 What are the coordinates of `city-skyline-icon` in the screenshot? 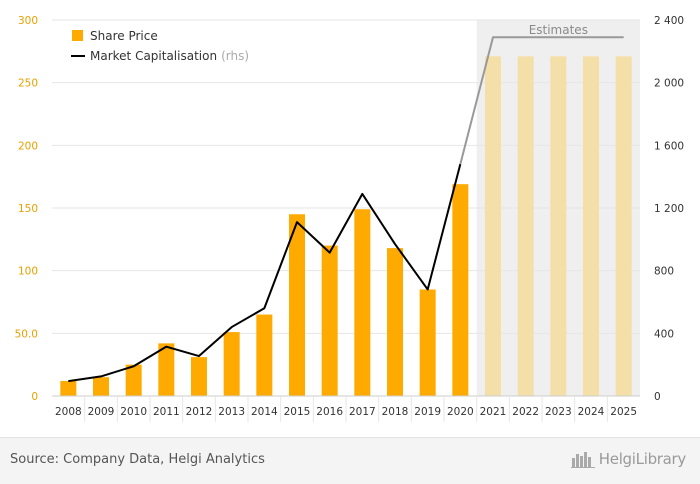 It's located at (582, 460).